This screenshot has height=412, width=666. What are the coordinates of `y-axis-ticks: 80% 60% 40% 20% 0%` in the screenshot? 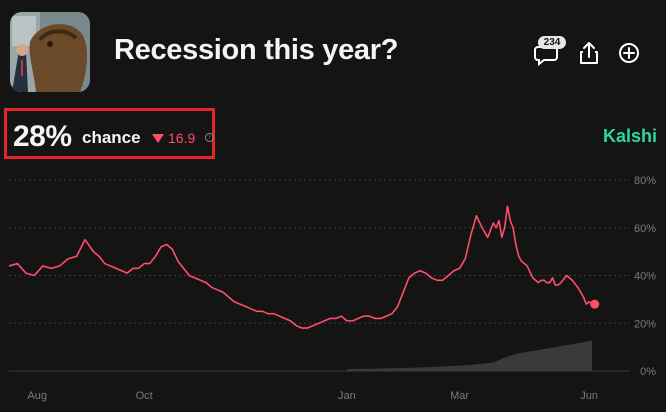 It's located at (645, 276).